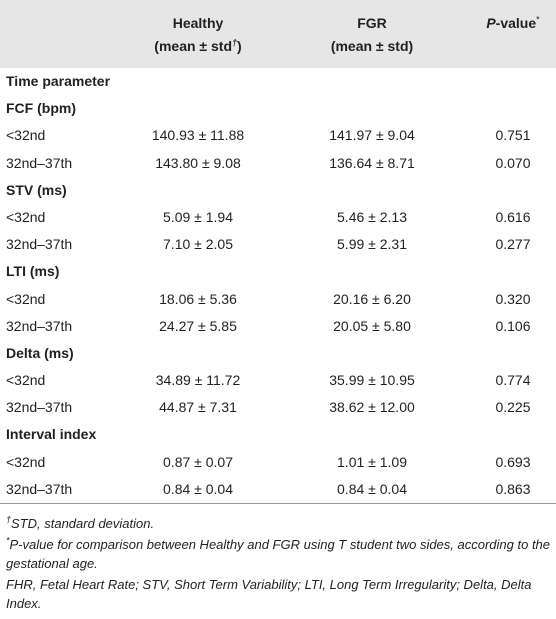 The height and width of the screenshot is (619, 556). I want to click on section-title: STV (ms), so click(36, 189).